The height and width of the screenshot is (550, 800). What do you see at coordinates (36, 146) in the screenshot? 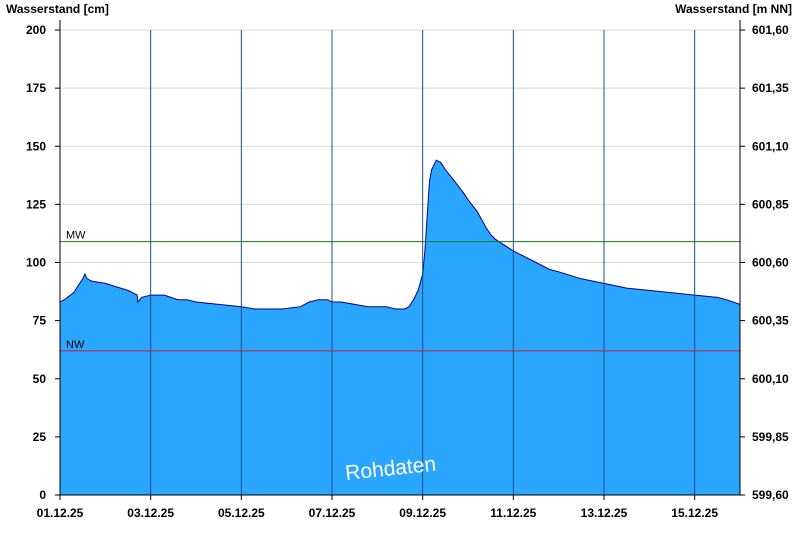
I see `y-tick-label-left: 150` at bounding box center [36, 146].